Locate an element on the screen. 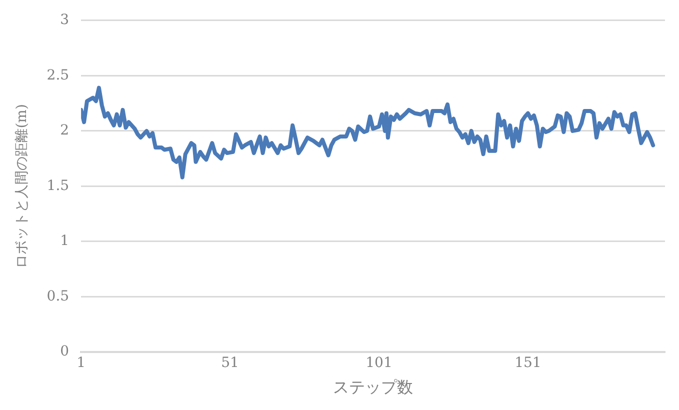  y-tick-label: 0 is located at coordinates (65, 352).